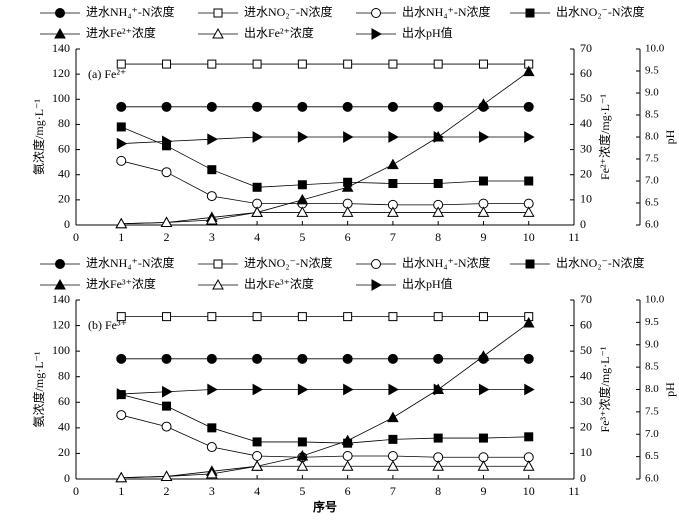 Image resolution: width=679 pixels, height=528 pixels. I want to click on legend-label: 出水Fe²⁺浓度, so click(279, 32).